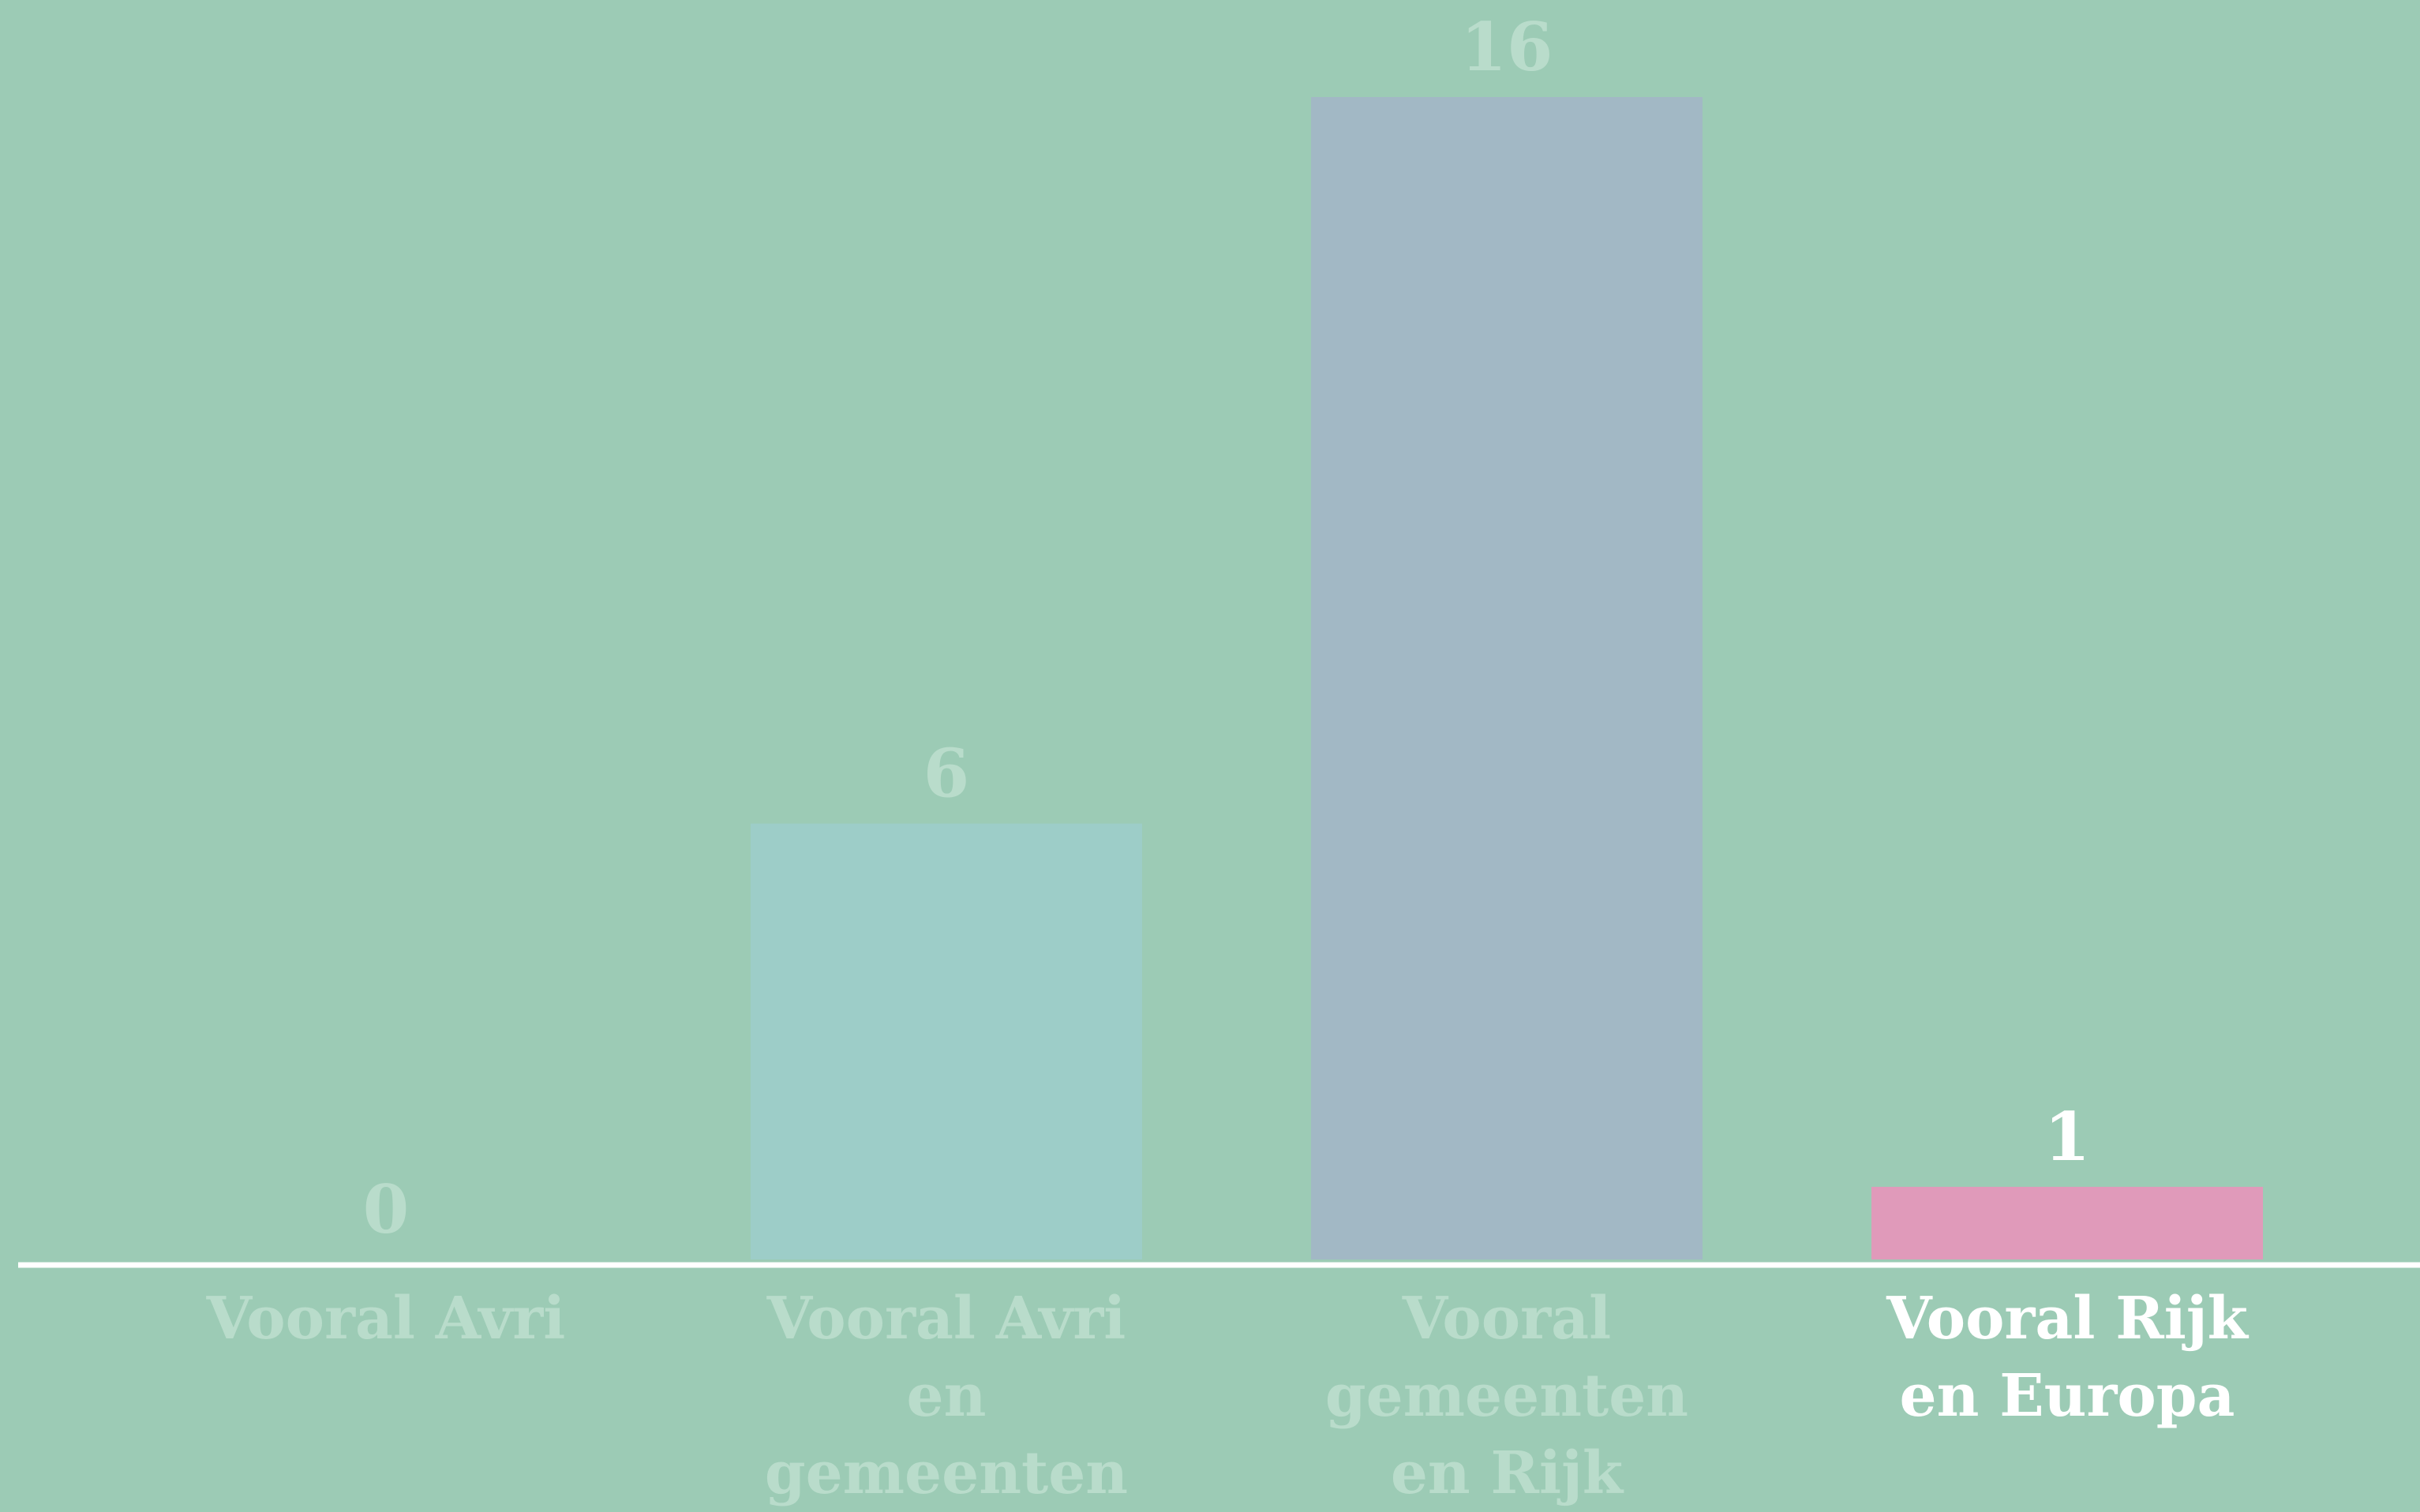 The height and width of the screenshot is (1512, 2420). Describe the element at coordinates (1506, 1396) in the screenshot. I see `x-tick-label: Vooral gemeenten en Rijk` at that location.